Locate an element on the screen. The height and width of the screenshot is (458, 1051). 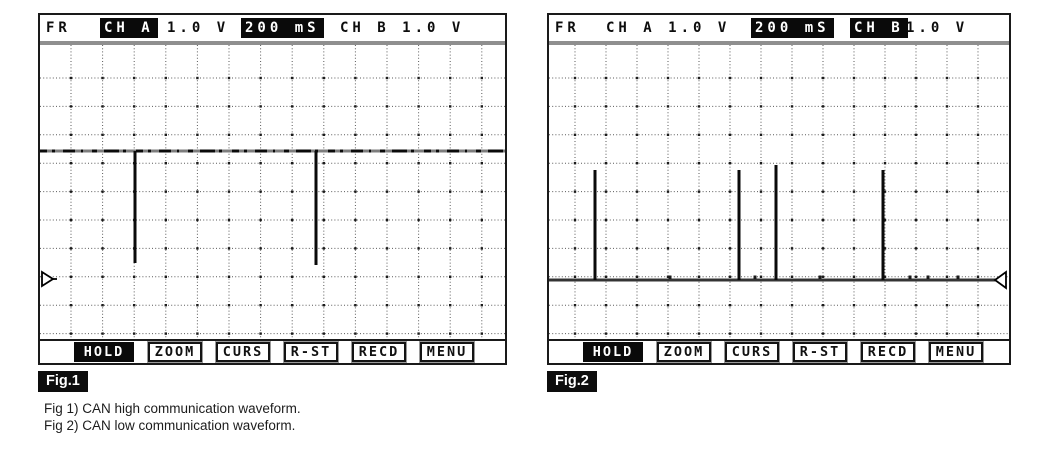
channel-a-label: CH A 1.0 V is located at coordinates (668, 28).